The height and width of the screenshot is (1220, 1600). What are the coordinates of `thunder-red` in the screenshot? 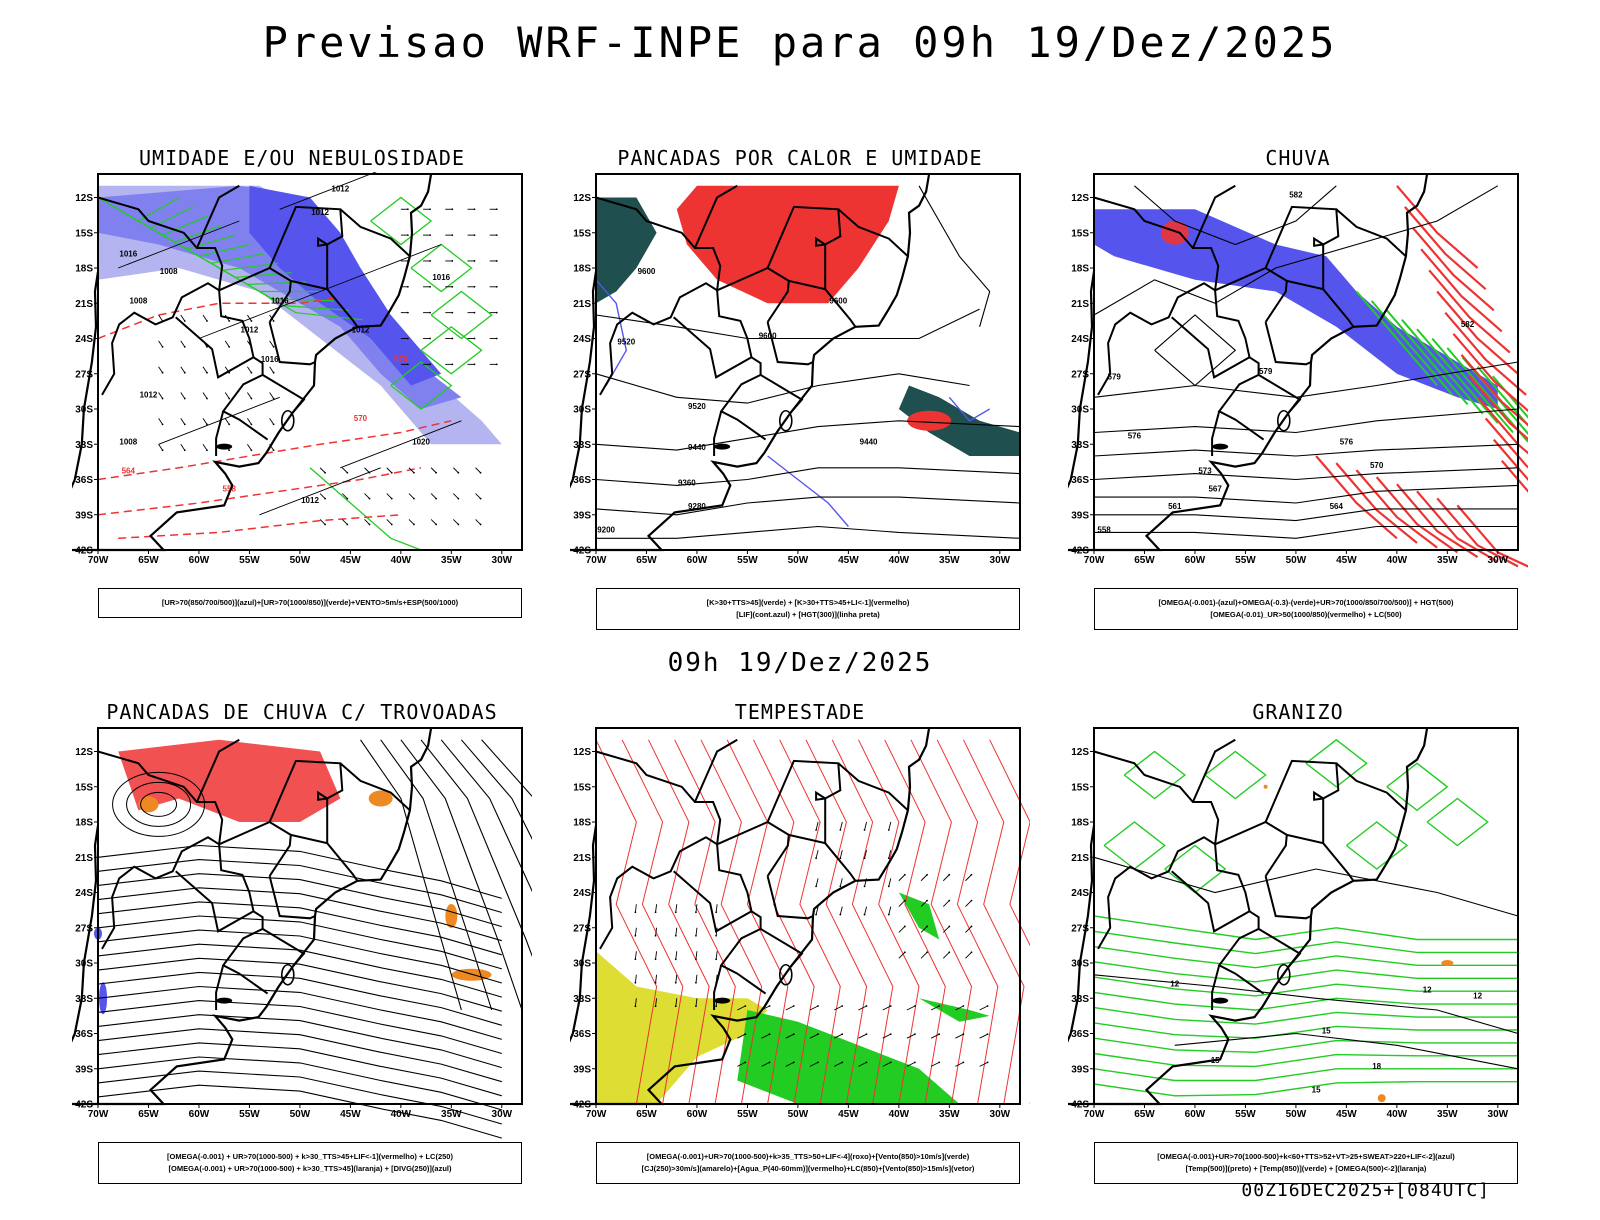 It's located at (229, 780).